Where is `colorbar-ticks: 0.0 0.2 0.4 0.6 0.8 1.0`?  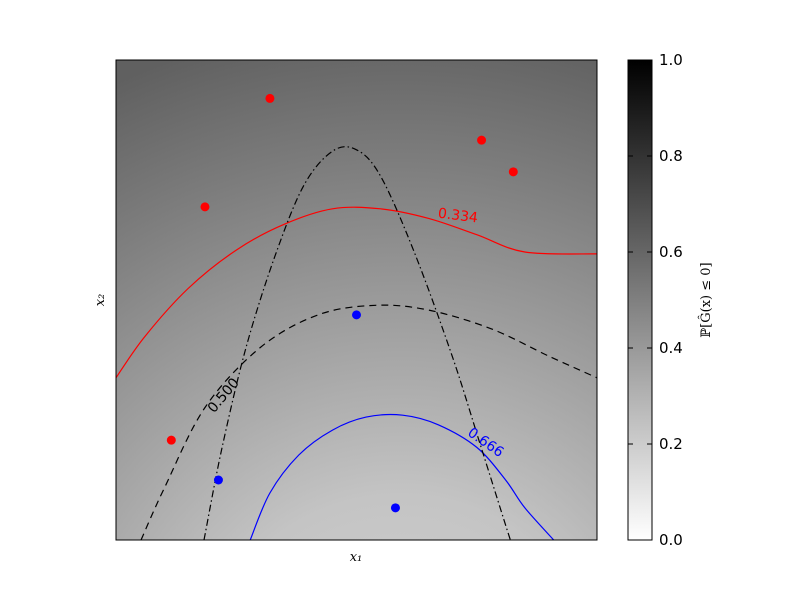
colorbar-ticks: 0.0 0.2 0.4 0.6 0.8 1.0 is located at coordinates (655, 300).